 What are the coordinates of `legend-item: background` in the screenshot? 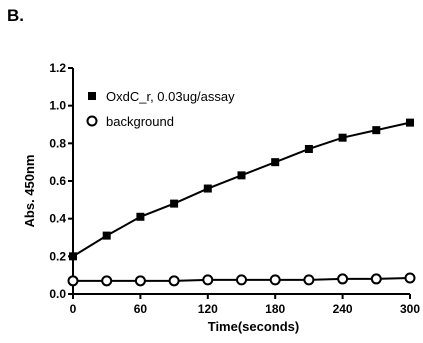 It's located at (130, 121).